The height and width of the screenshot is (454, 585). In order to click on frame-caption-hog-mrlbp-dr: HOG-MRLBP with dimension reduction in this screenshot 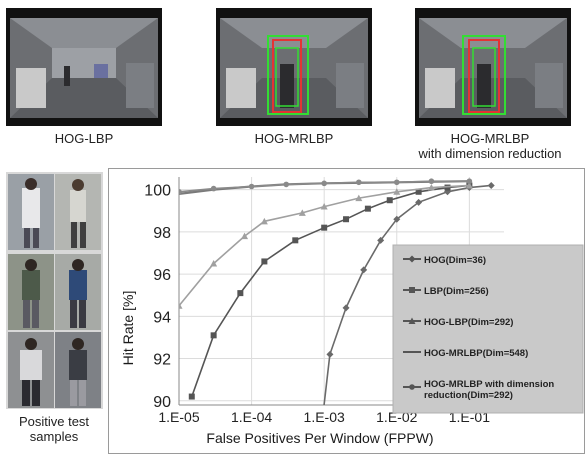, I will do `click(490, 146)`.